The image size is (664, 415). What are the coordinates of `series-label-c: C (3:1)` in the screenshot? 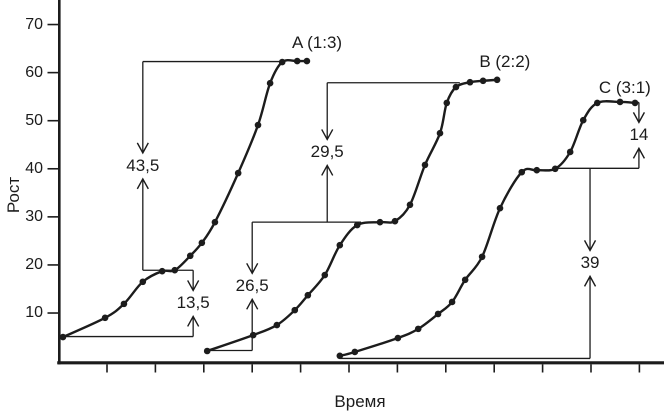 It's located at (624, 87).